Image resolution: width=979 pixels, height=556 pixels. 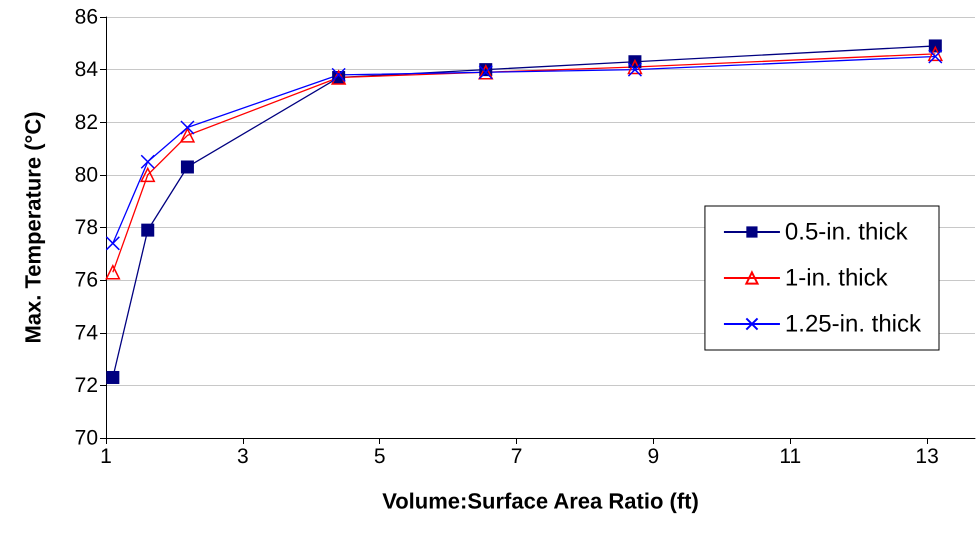 What do you see at coordinates (86, 332) in the screenshot?
I see `y-tick-label: 74` at bounding box center [86, 332].